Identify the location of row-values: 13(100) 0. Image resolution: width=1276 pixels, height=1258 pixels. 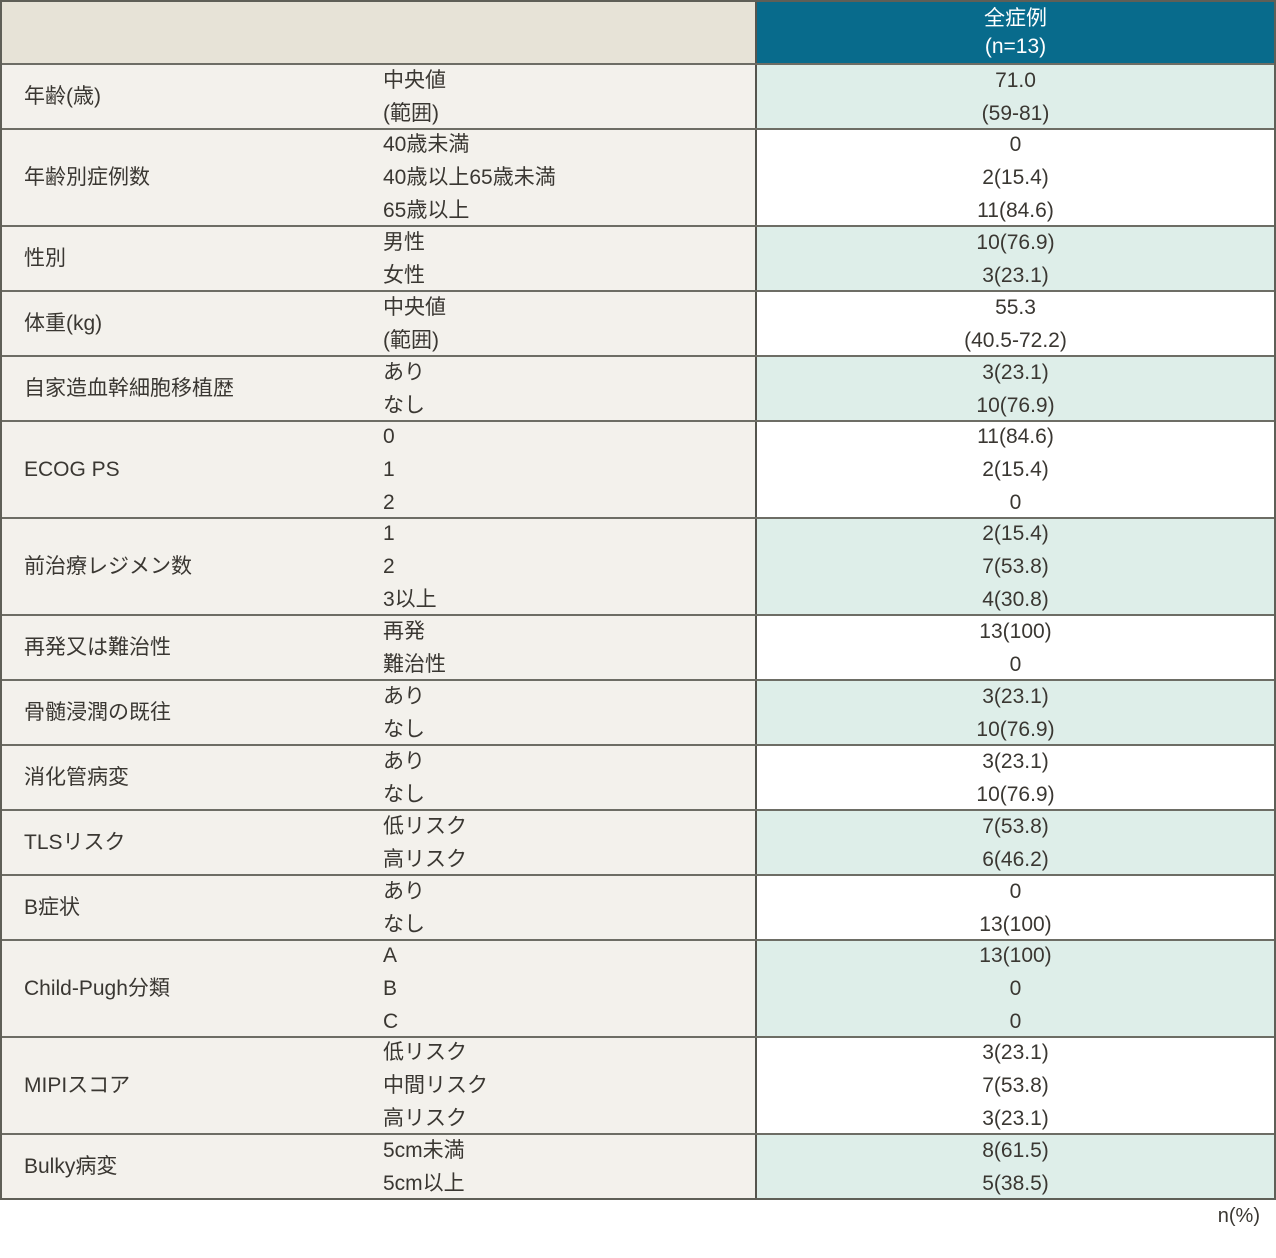
(1014, 647).